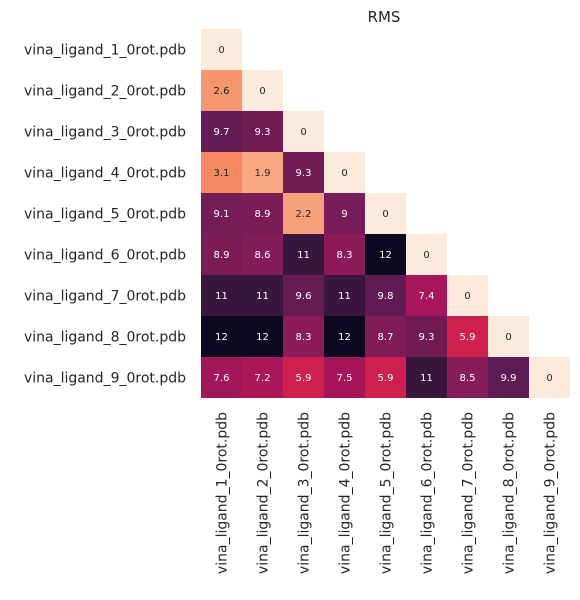  What do you see at coordinates (105, 297) in the screenshot?
I see `row-label: vina_ligand_7_0rot.pdb` at bounding box center [105, 297].